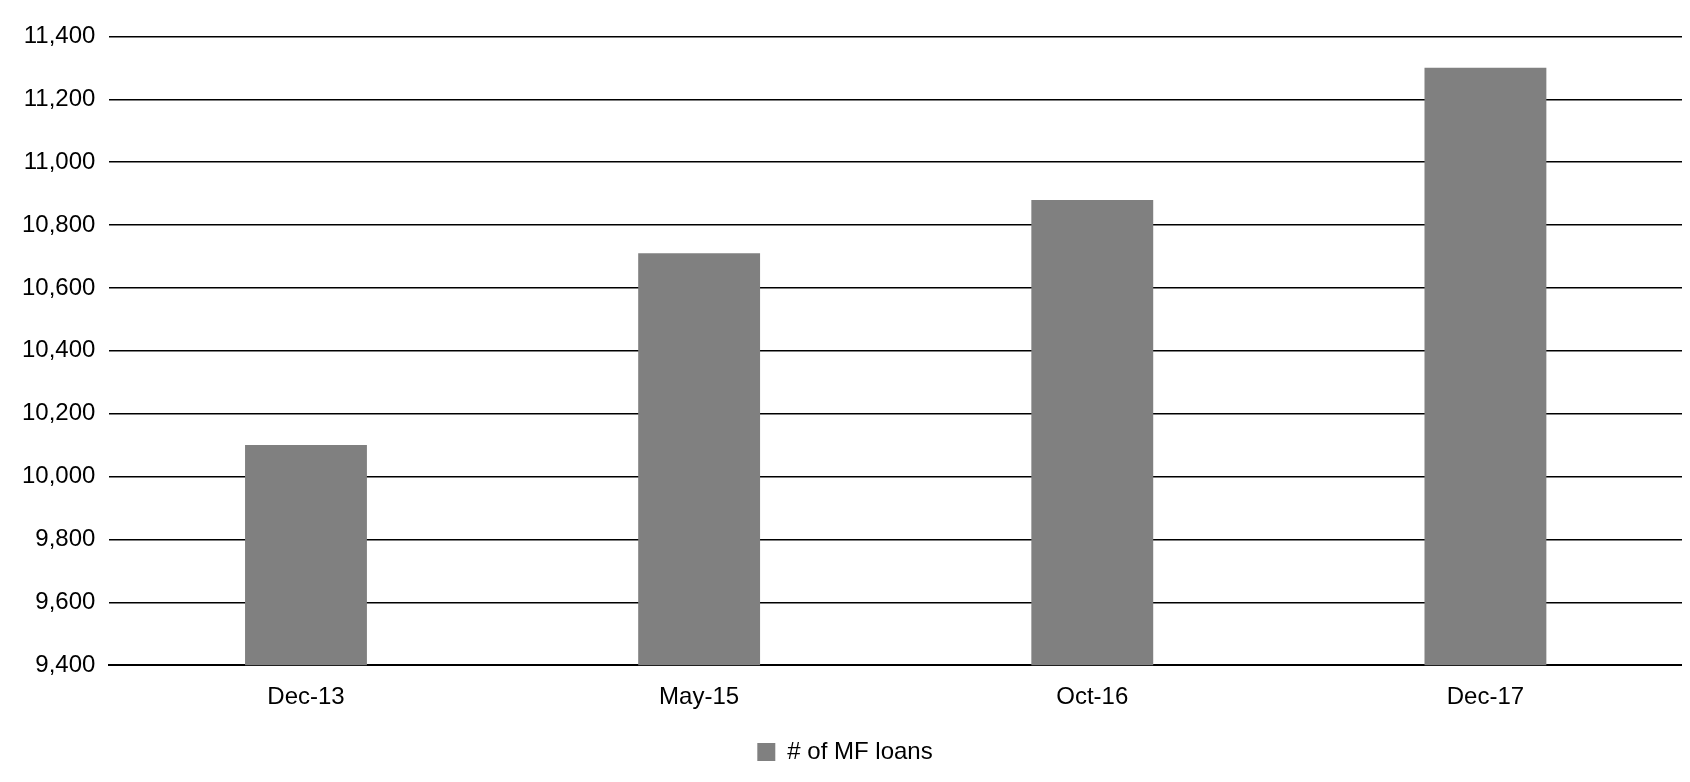  I want to click on y-tick-label: 11,200, so click(59, 97).